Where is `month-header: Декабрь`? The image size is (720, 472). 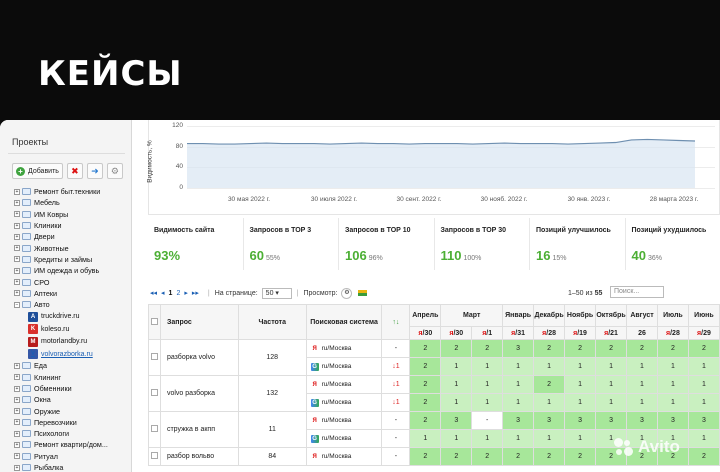
month-header: Декабрь is located at coordinates (549, 315).